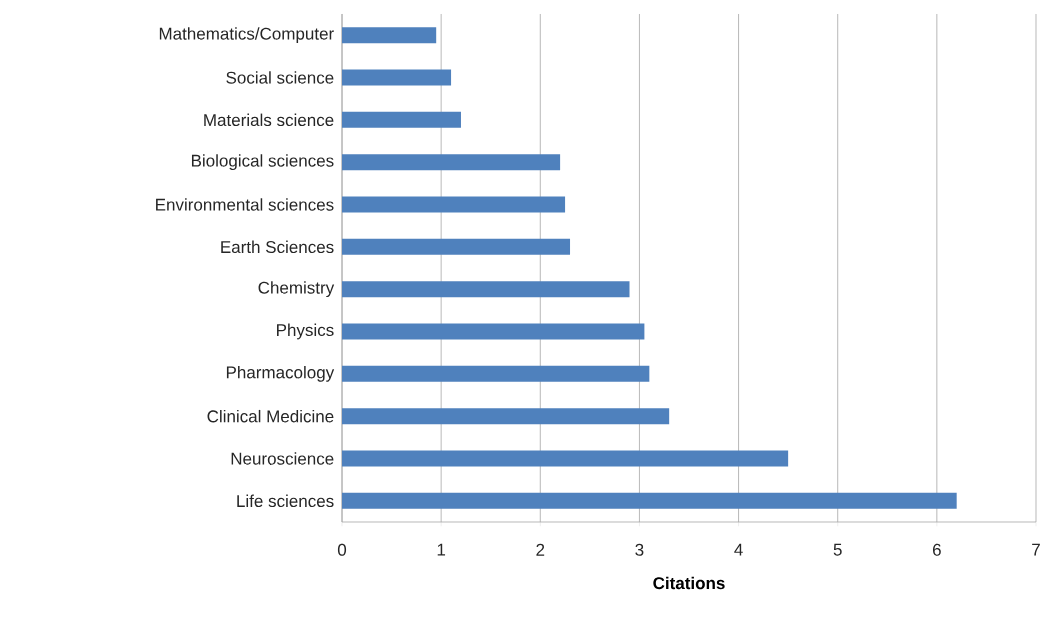 The height and width of the screenshot is (636, 1043). I want to click on y-tick-label: Environmental sciences, so click(245, 204).